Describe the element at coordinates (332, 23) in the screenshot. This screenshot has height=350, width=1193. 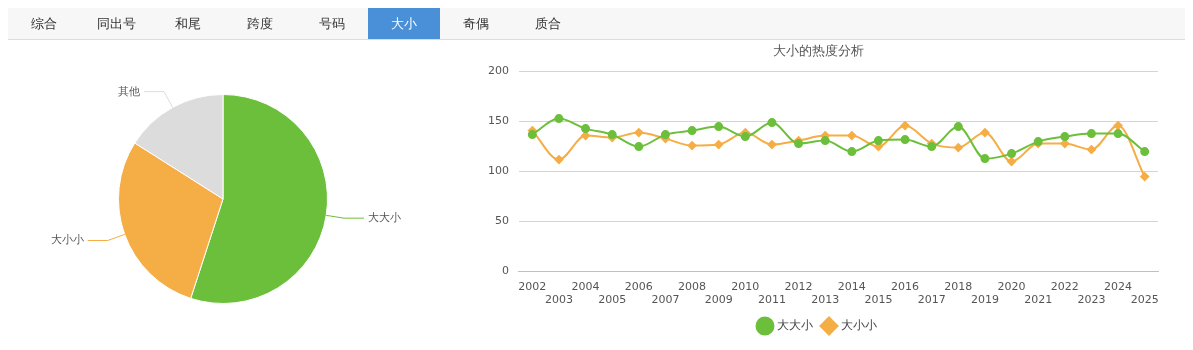
I see `category-label: 号码` at that location.